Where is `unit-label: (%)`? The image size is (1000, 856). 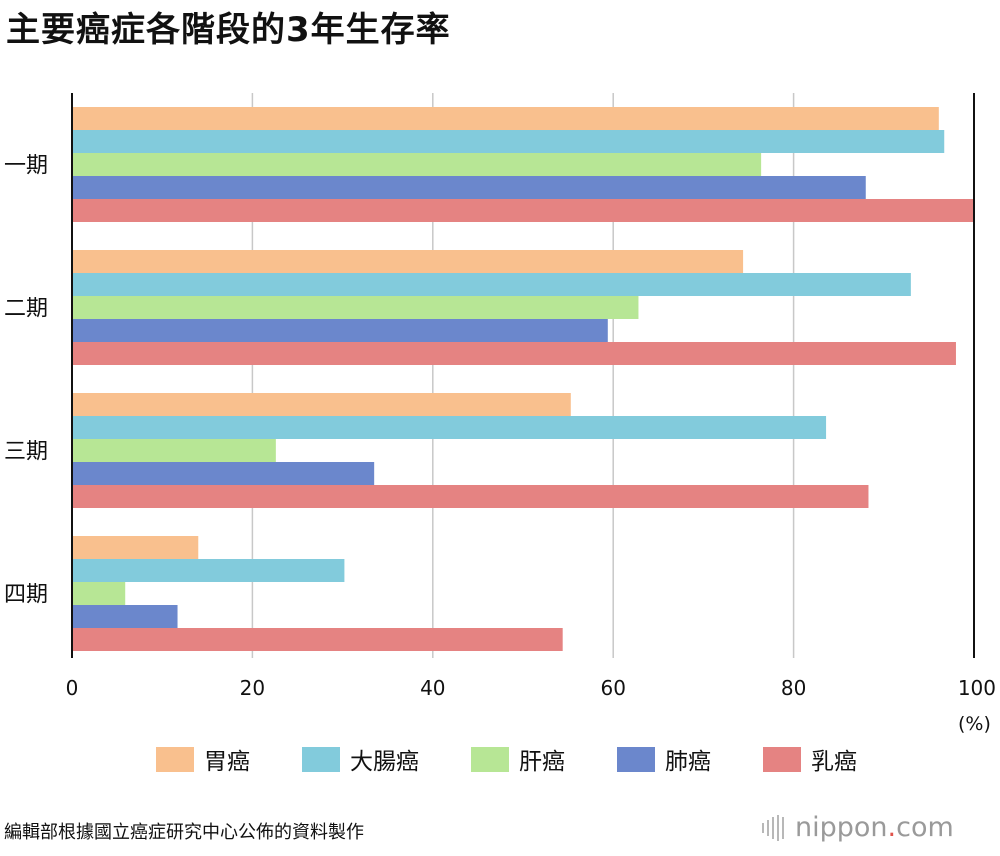
unit-label: (%) is located at coordinates (974, 724).